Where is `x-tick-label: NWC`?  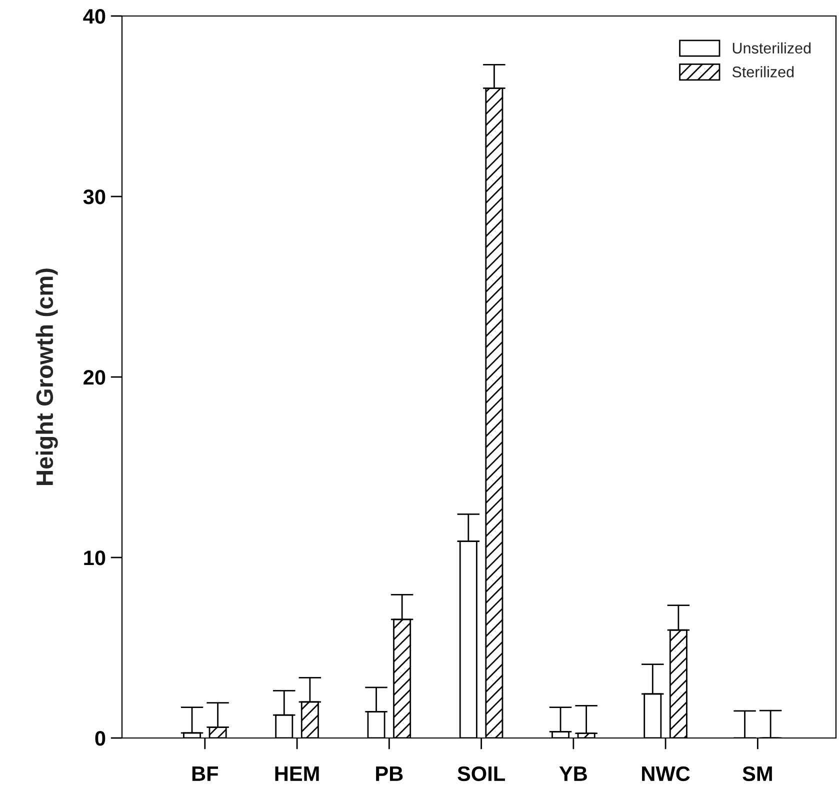
x-tick-label: NWC is located at coordinates (666, 774).